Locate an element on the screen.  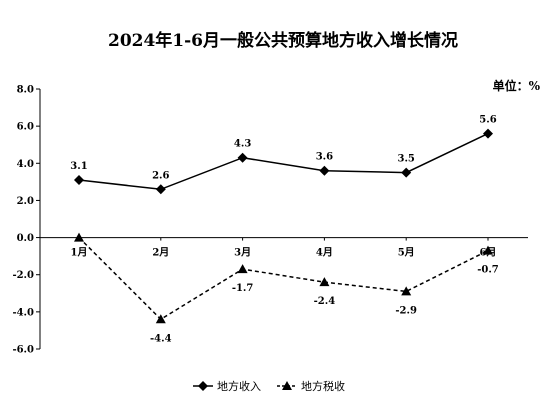
data-label: 5.6 is located at coordinates (487, 120).